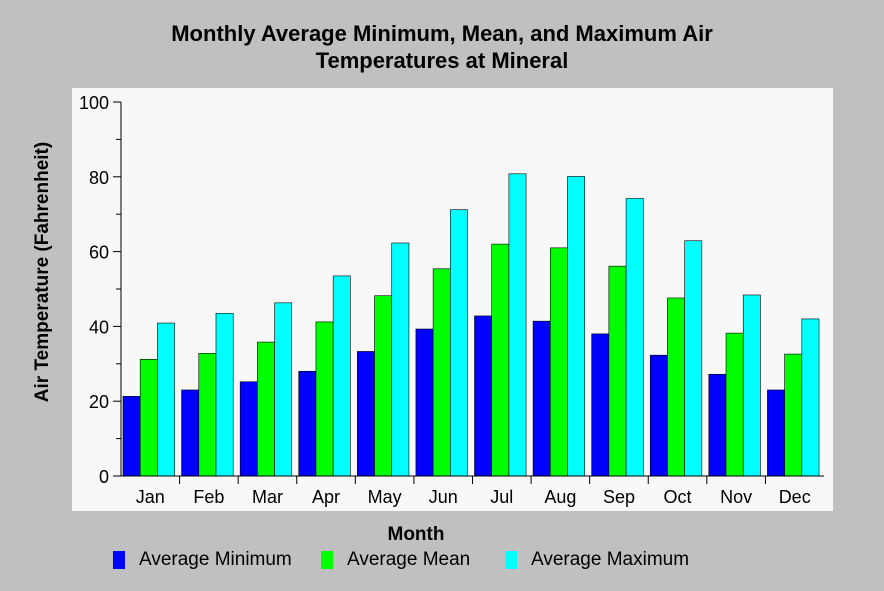 The width and height of the screenshot is (884, 591). What do you see at coordinates (441, 372) in the screenshot?
I see `bar-average-mean-jun` at bounding box center [441, 372].